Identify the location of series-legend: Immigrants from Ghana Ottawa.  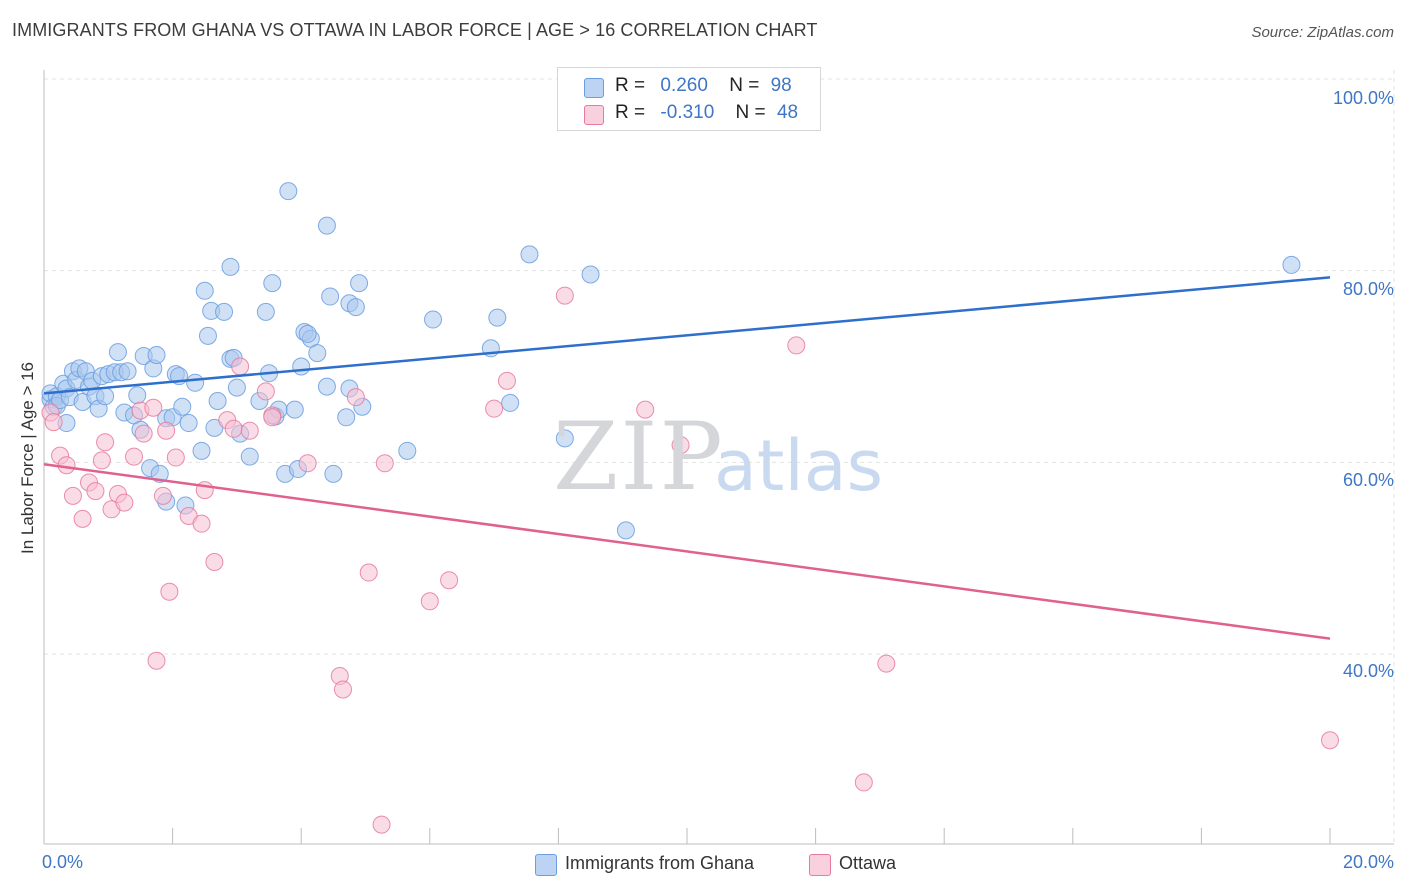
(703, 864).